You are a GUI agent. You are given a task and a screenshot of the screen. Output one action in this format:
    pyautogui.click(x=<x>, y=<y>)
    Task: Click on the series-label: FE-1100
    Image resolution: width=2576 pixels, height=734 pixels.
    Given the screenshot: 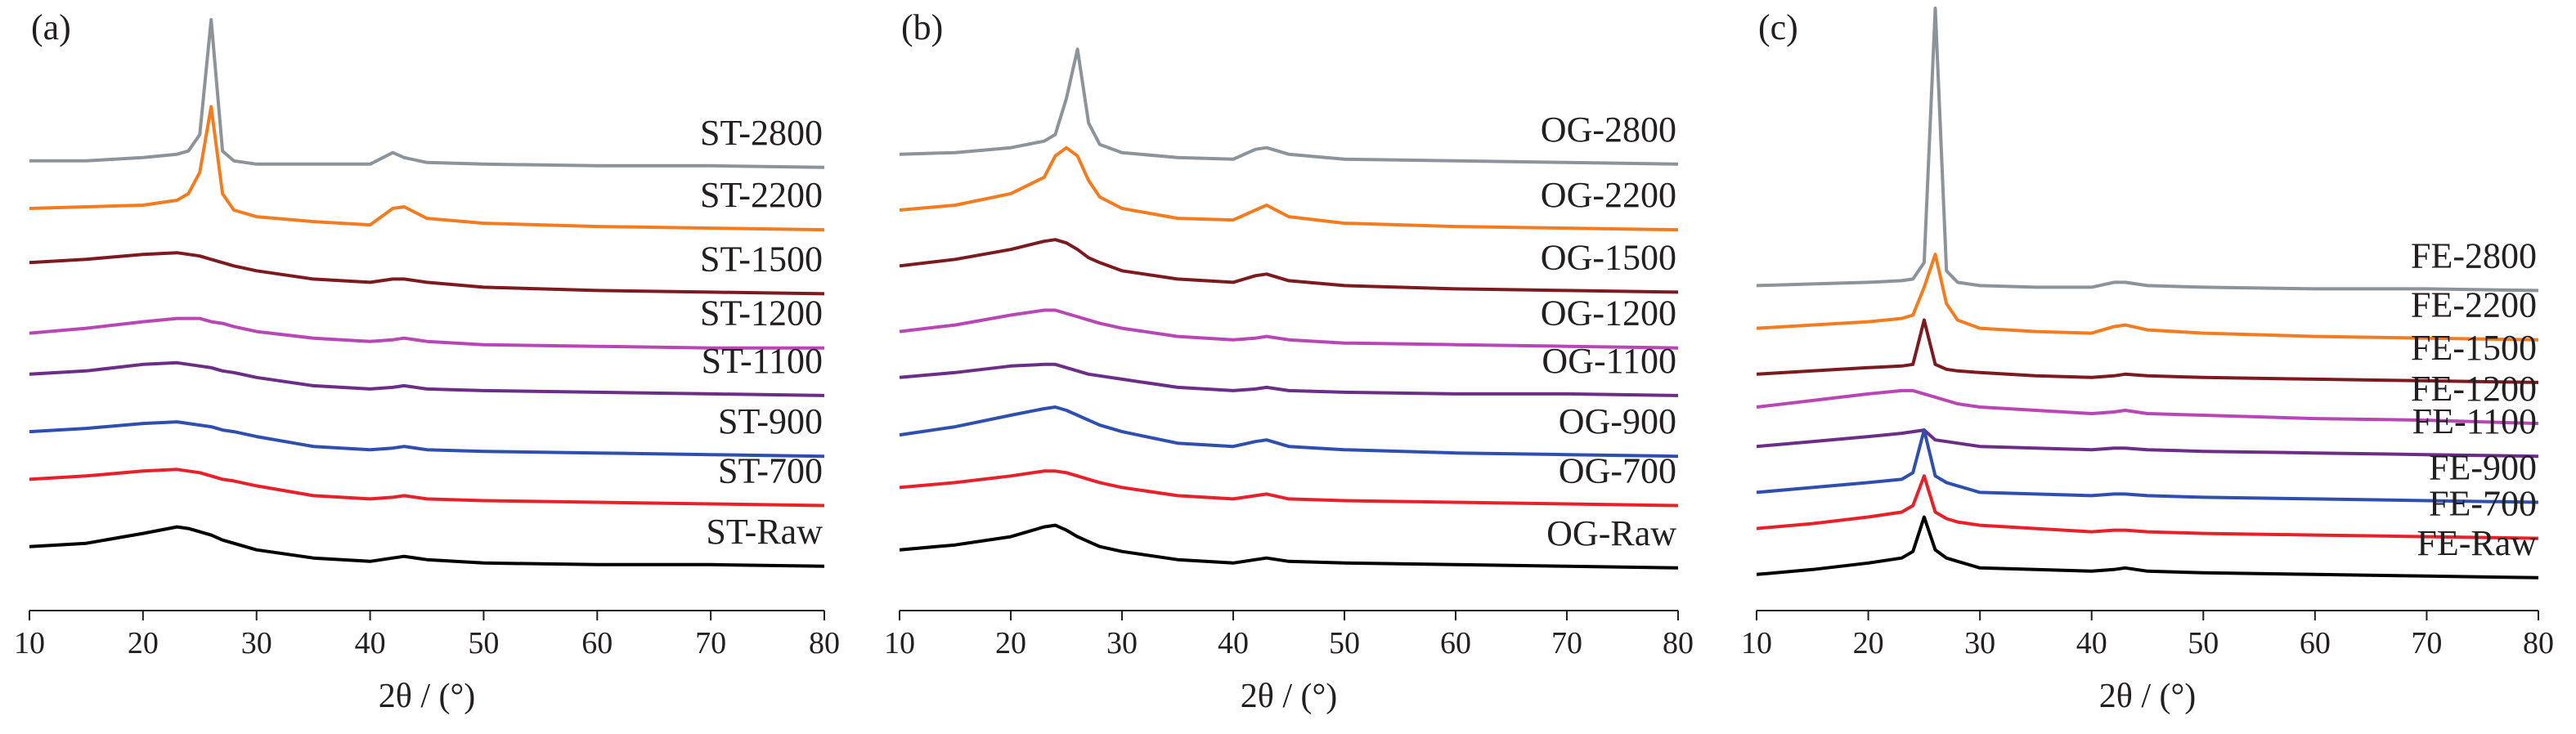 What is the action you would take?
    pyautogui.click(x=2474, y=421)
    